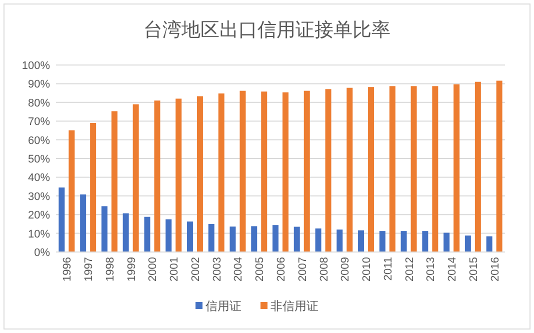 This screenshot has height=333, width=534. I want to click on x-tick-label: 2010, so click(367, 269).